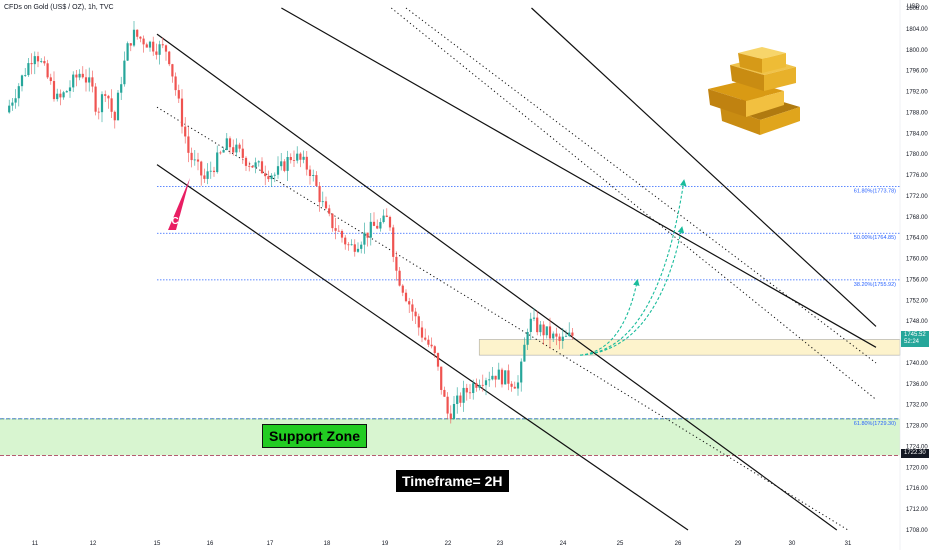  What do you see at coordinates (917, 239) in the screenshot?
I see `y-tick-label: 1764.00` at bounding box center [917, 239].